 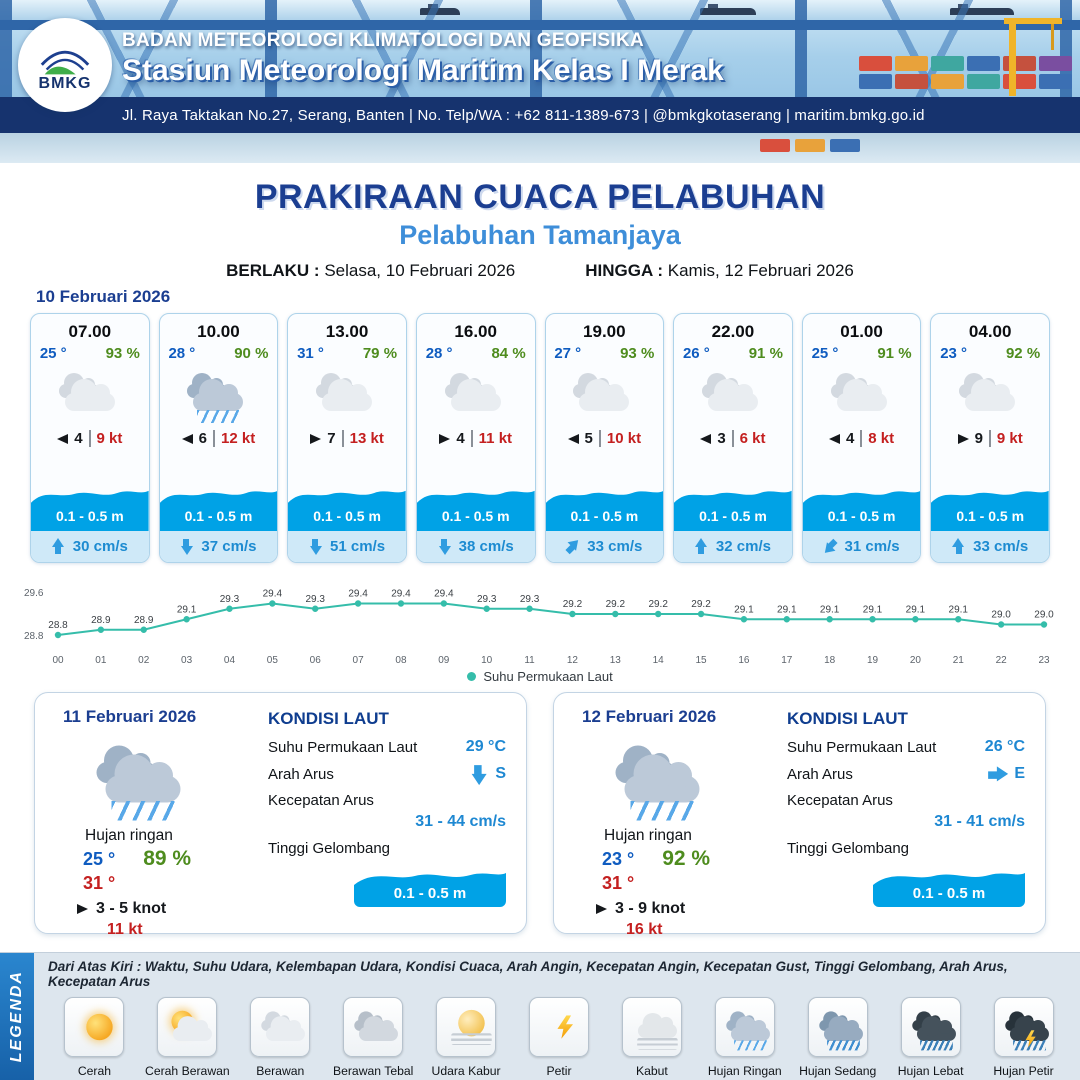 I want to click on svg-text: 29.3, so click(x=487, y=599).